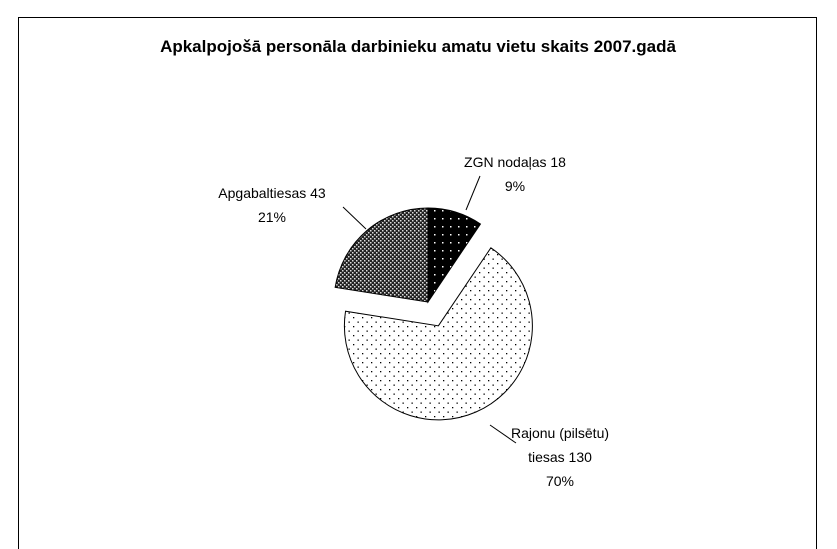 This screenshot has height=549, width=837. Describe the element at coordinates (272, 217) in the screenshot. I see `percent-label: 21%` at that location.